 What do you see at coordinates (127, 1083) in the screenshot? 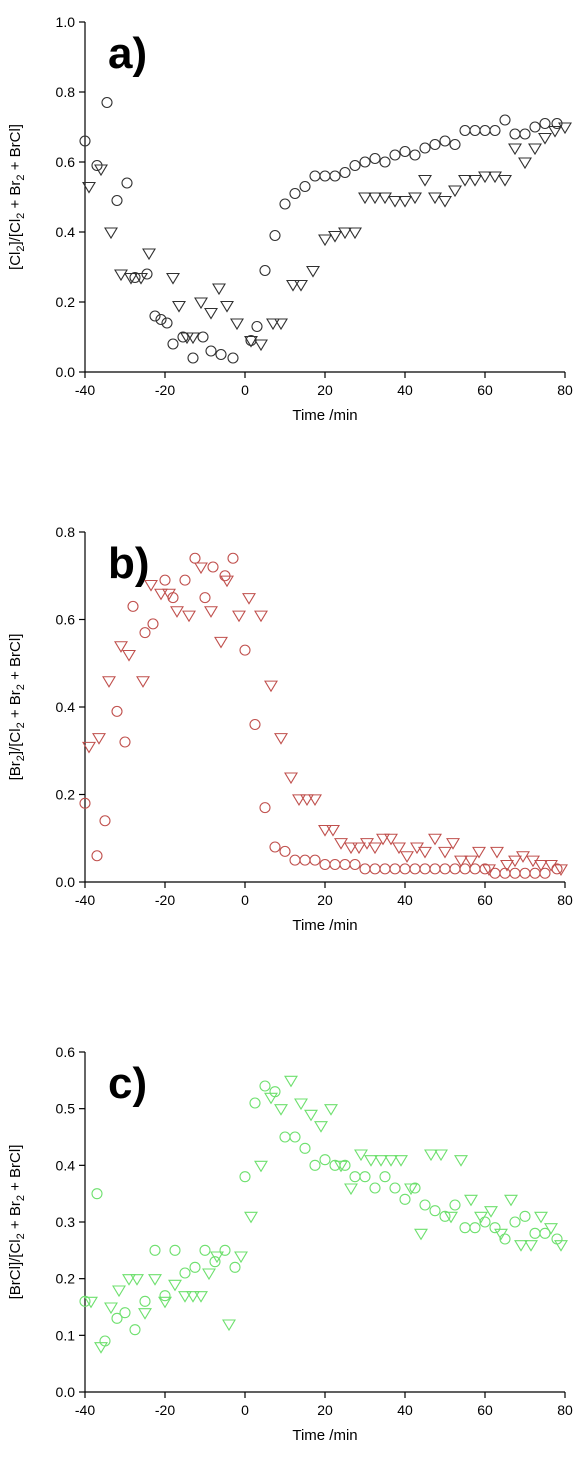
I see `panel-label: c)` at bounding box center [127, 1083].